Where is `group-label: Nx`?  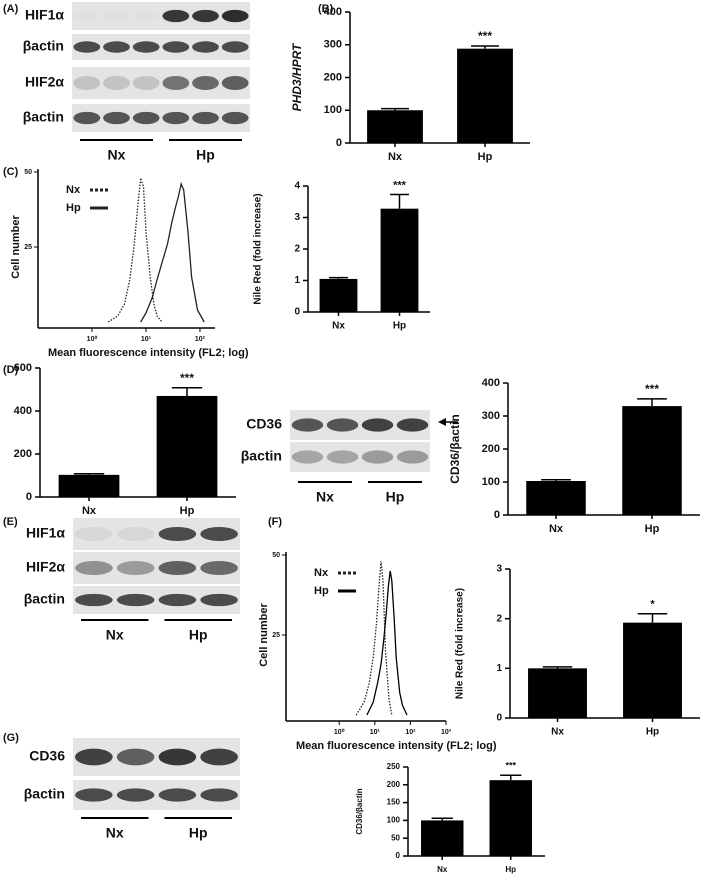
group-label: Nx is located at coordinates (115, 833).